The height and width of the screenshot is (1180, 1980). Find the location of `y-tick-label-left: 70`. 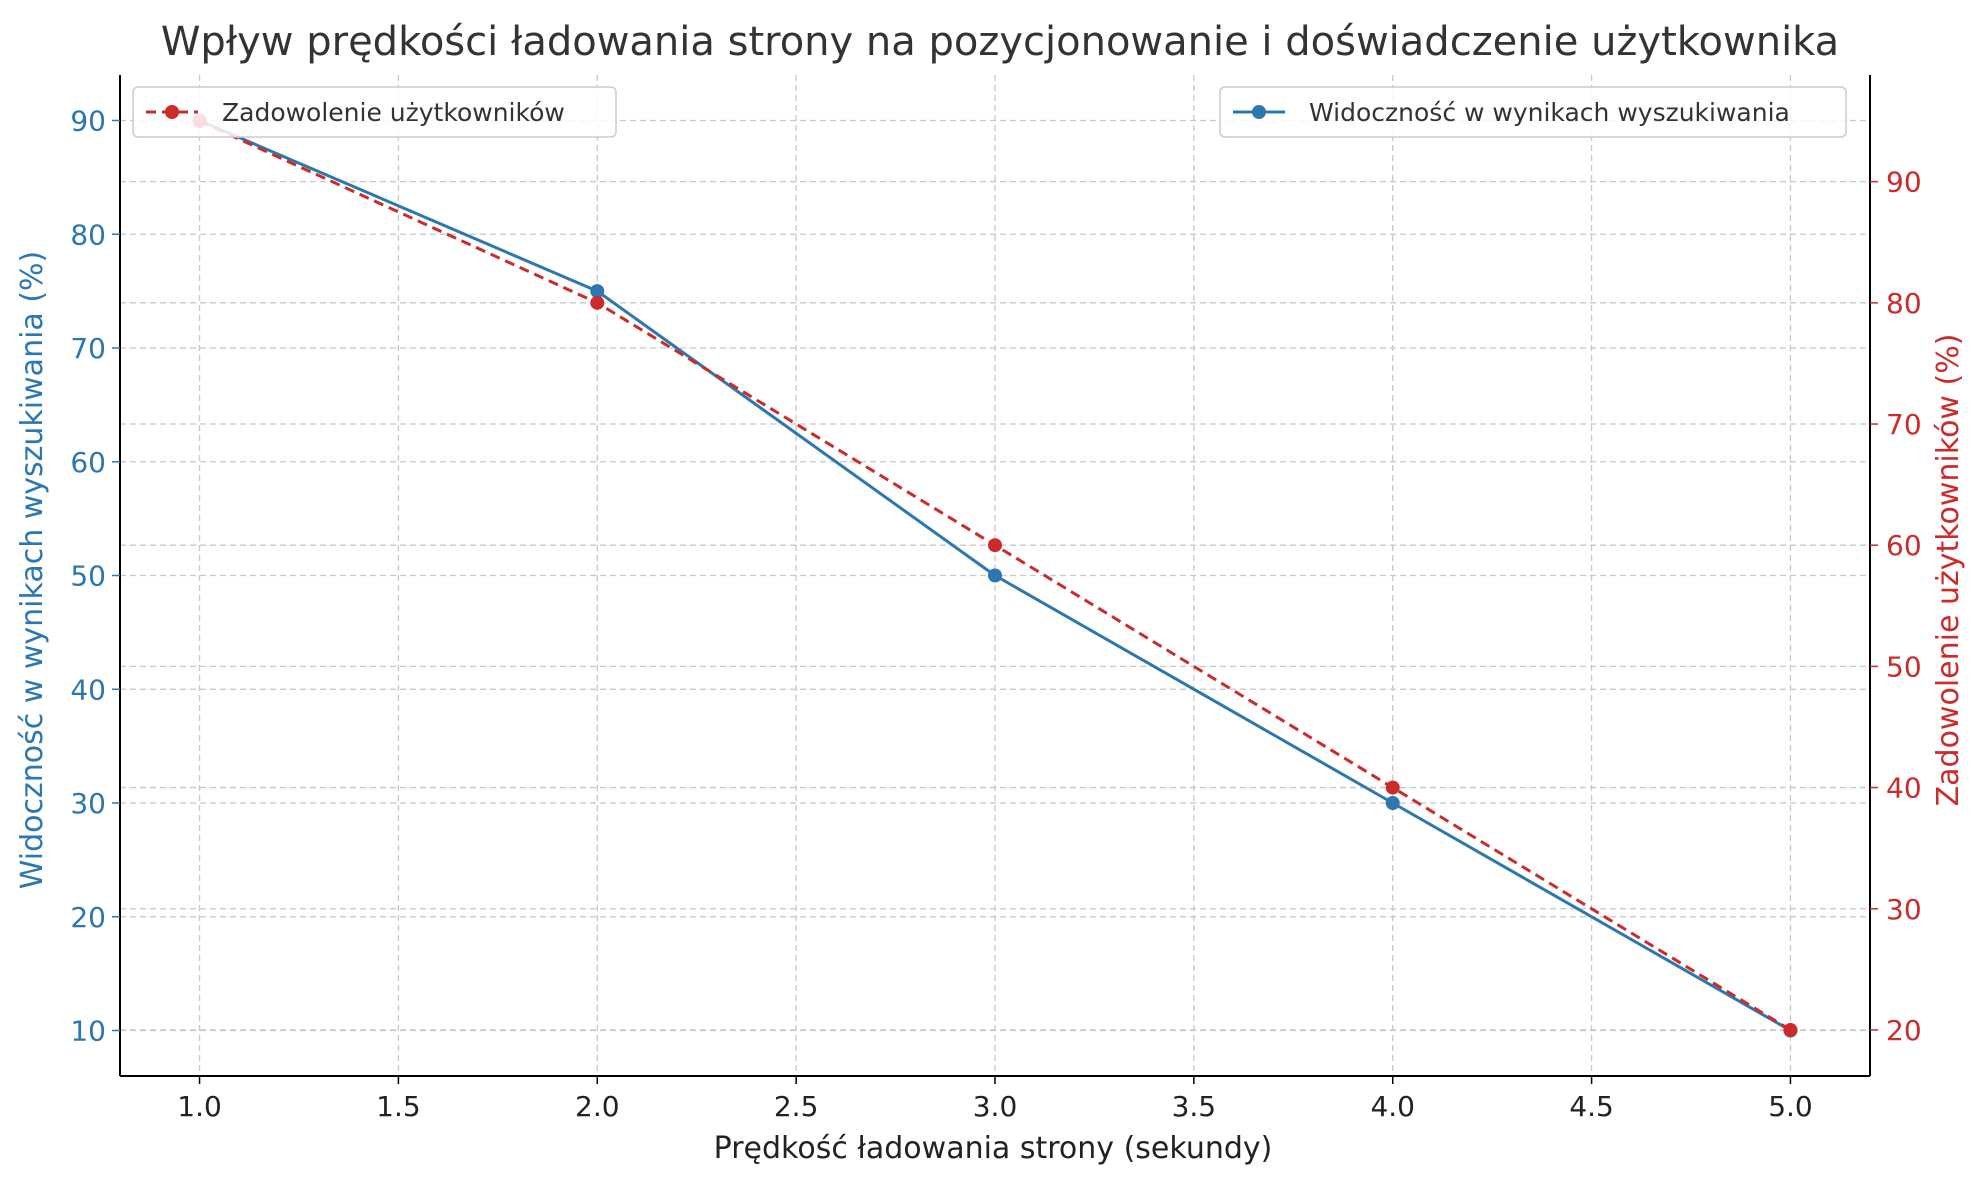

y-tick-label-left: 70 is located at coordinates (88, 348).